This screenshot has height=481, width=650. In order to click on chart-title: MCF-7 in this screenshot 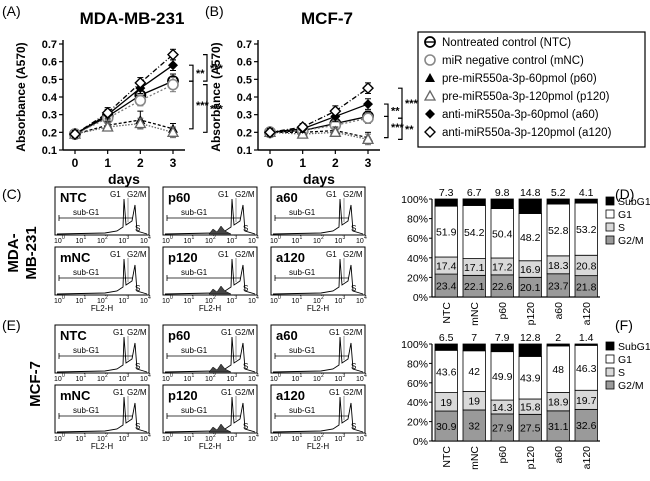, I will do `click(327, 18)`.